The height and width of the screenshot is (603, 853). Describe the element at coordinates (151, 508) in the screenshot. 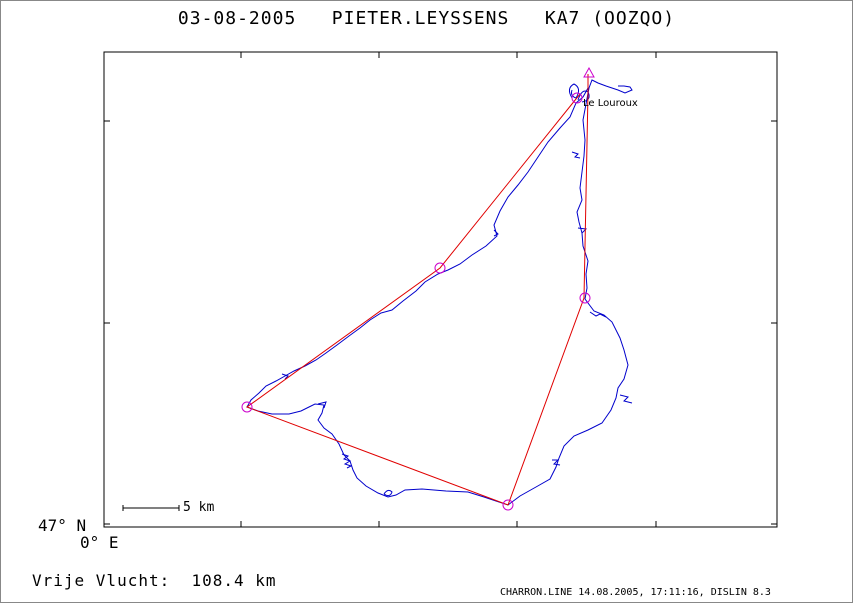

I see `scale-bar` at that location.